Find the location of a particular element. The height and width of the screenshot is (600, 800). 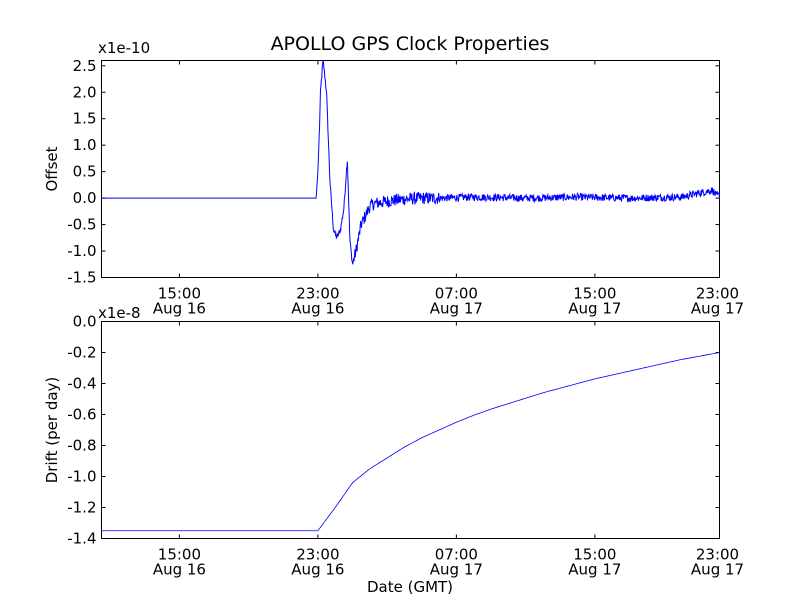

offset-y-tick-label: 0.0 is located at coordinates (85, 198).